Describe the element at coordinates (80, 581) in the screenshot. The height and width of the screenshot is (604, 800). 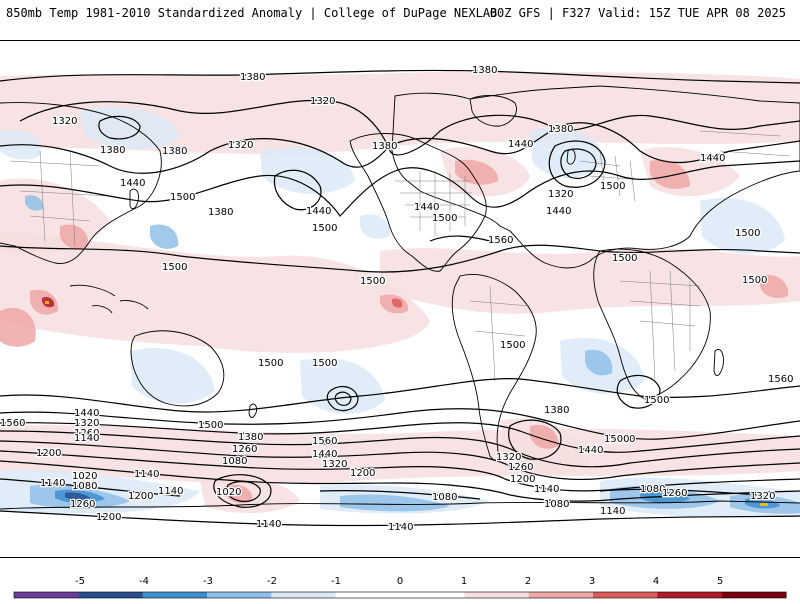
I see `colorbar-tick-label: -5` at that location.